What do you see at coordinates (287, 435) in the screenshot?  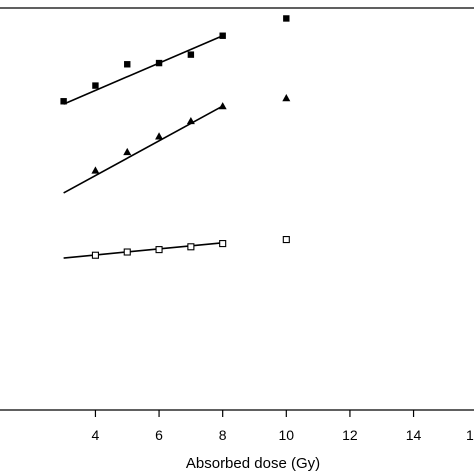 I see `x-tick-label: 10` at bounding box center [287, 435].